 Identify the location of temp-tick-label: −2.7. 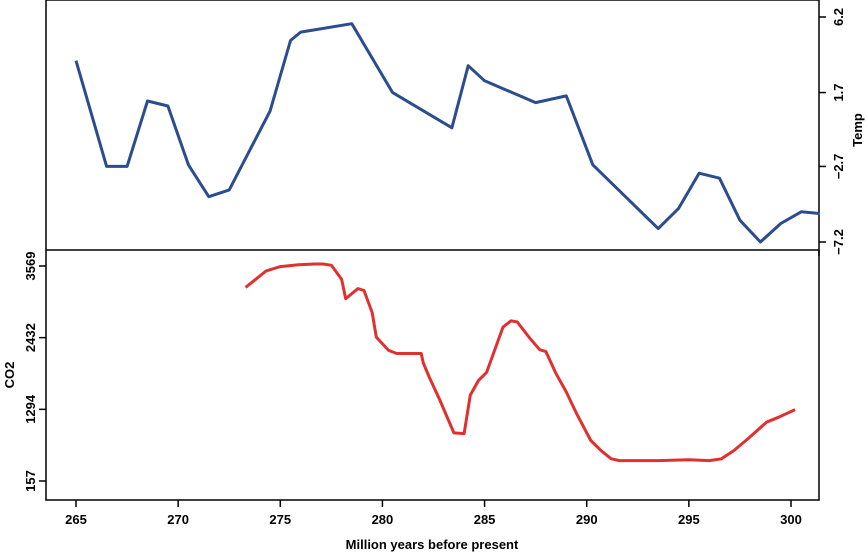
(838, 167).